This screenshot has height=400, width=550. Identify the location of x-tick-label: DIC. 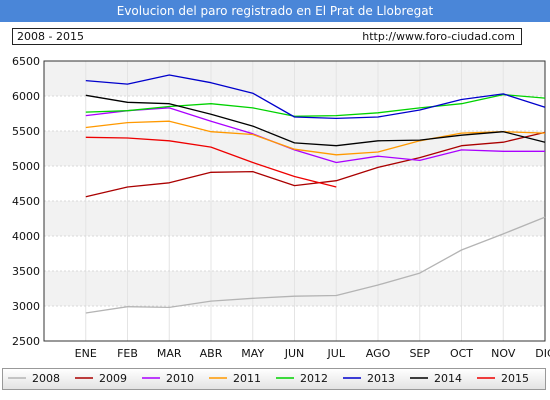
(542, 353).